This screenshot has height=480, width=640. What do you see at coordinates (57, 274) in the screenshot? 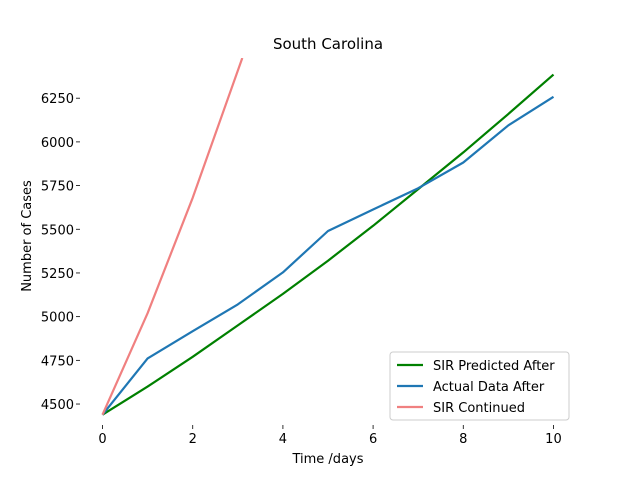
I see `y-tick-label: 5250` at bounding box center [57, 274].